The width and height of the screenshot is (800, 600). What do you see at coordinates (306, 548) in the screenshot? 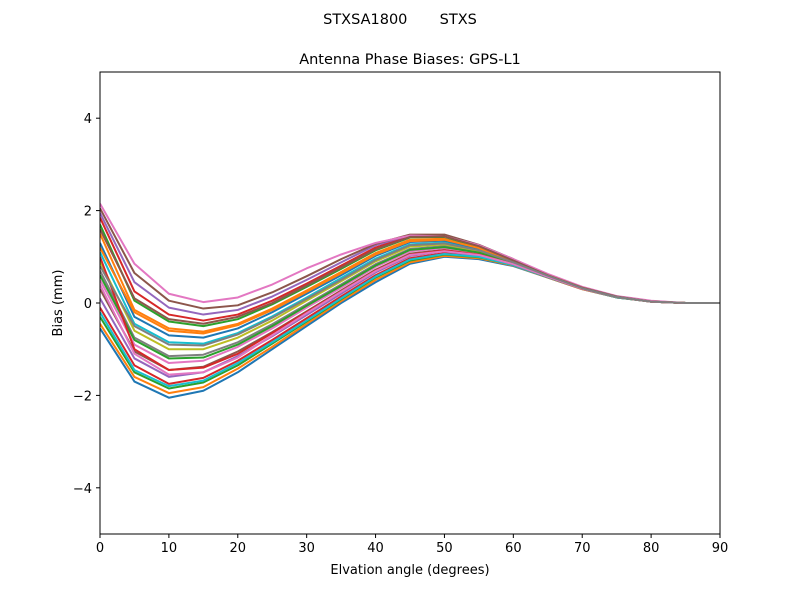
I see `x-tick-label: 30` at bounding box center [306, 548].